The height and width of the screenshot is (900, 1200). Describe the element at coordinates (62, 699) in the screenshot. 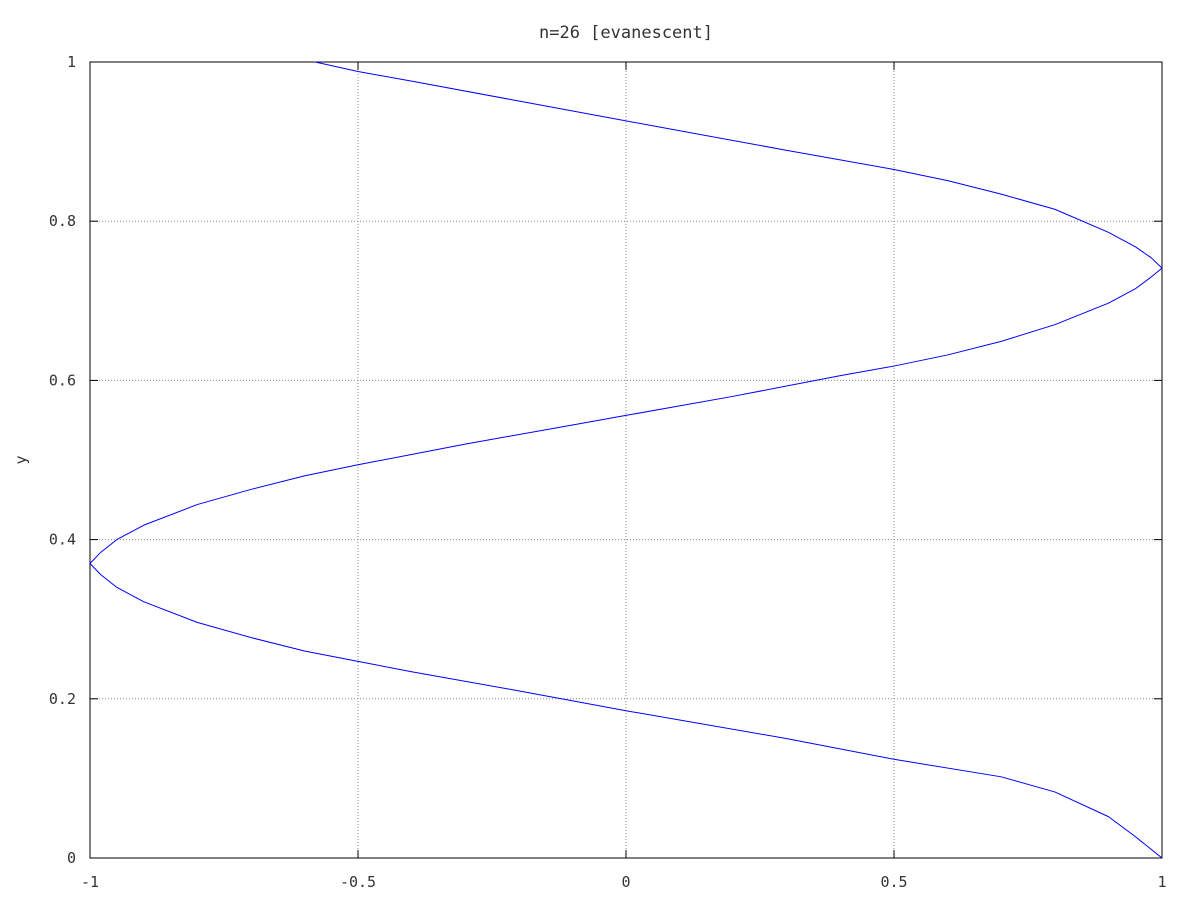

I see `y-tick-label: 0.2` at that location.